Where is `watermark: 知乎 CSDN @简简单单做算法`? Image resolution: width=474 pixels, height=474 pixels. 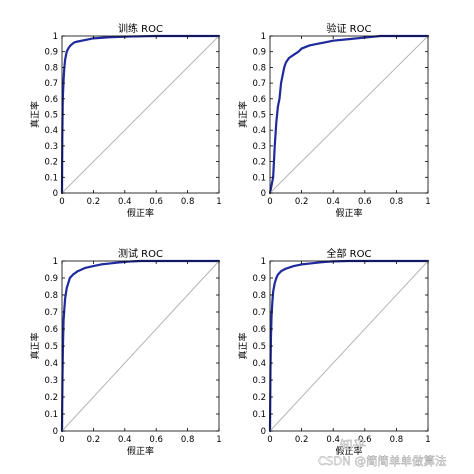 watermark: 知乎 CSDN @简简单单做算法 is located at coordinates (382, 453).